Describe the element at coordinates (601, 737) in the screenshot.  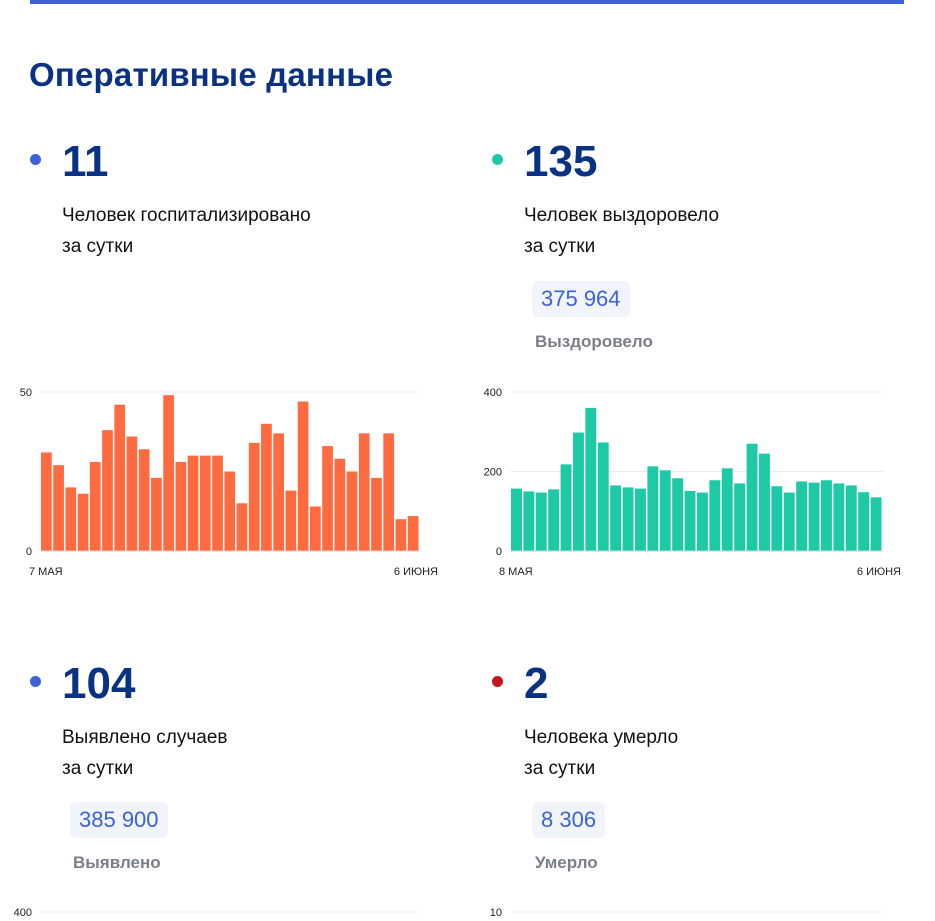
I see `stat-label-line1: Человека умерло` at that location.